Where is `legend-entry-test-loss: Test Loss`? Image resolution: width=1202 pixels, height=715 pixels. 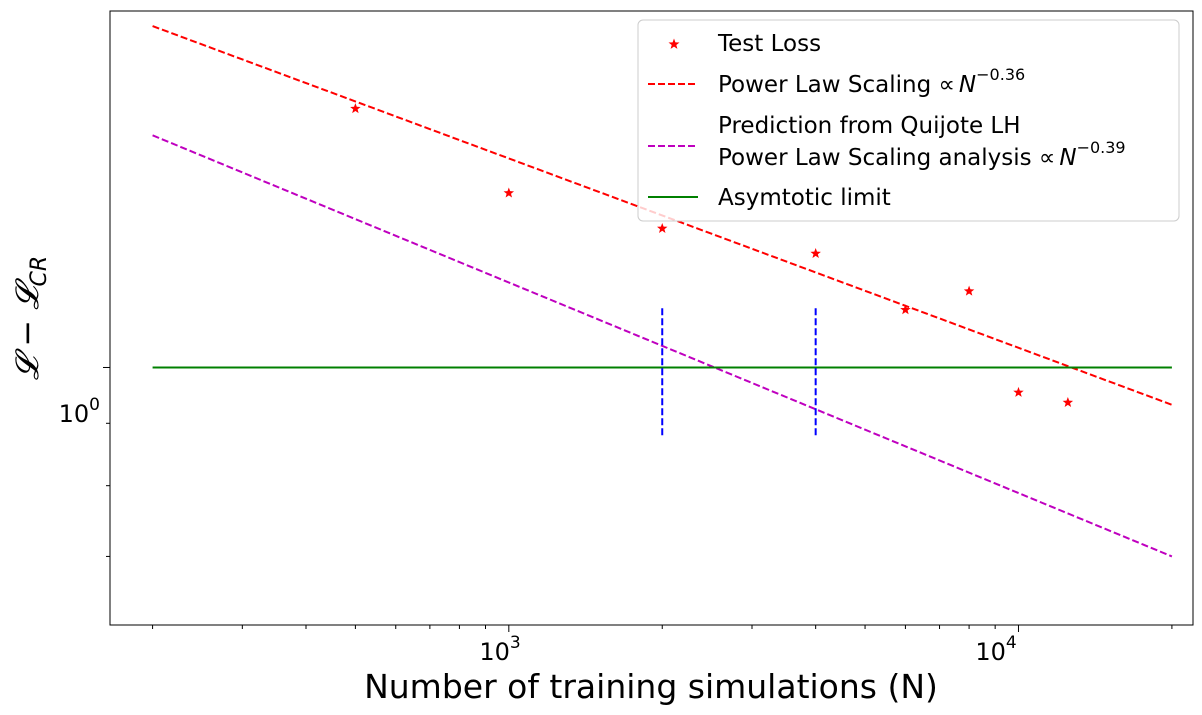
legend-entry-test-loss: Test Loss is located at coordinates (744, 44).